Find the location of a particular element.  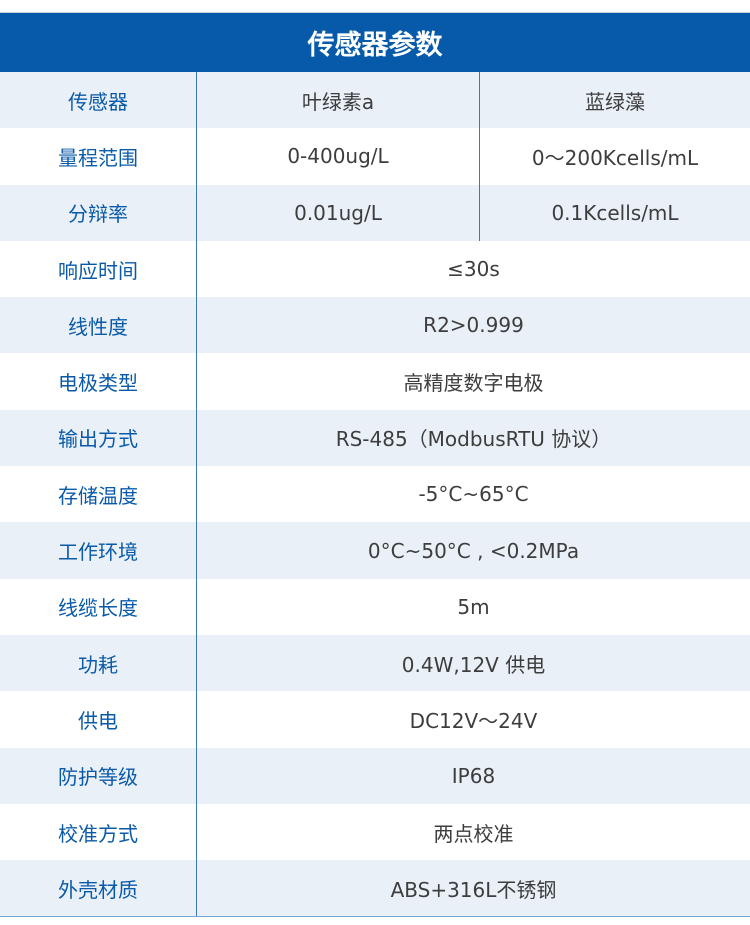

row-value: R2>0.999 is located at coordinates (473, 325).